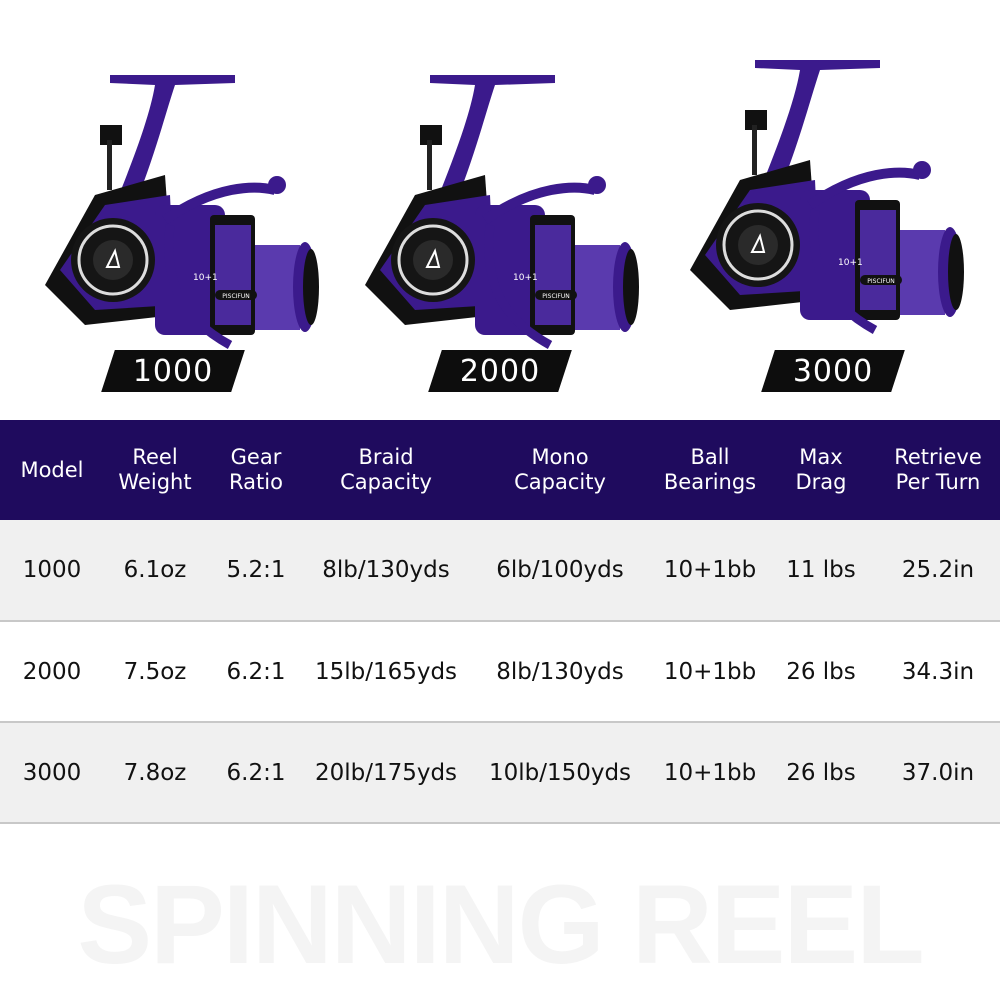 This screenshot has width=1000, height=1000. I want to click on table-cell: 6lb/100yds, so click(560, 570).